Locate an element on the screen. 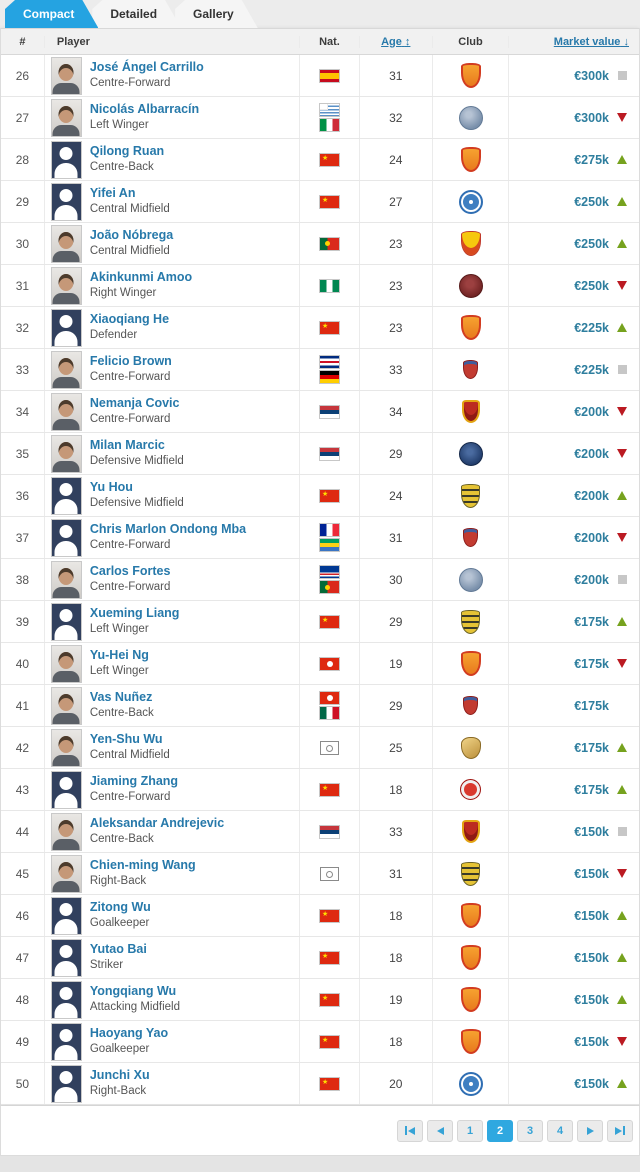  player-name-link: Zitong Wu is located at coordinates (120, 907).